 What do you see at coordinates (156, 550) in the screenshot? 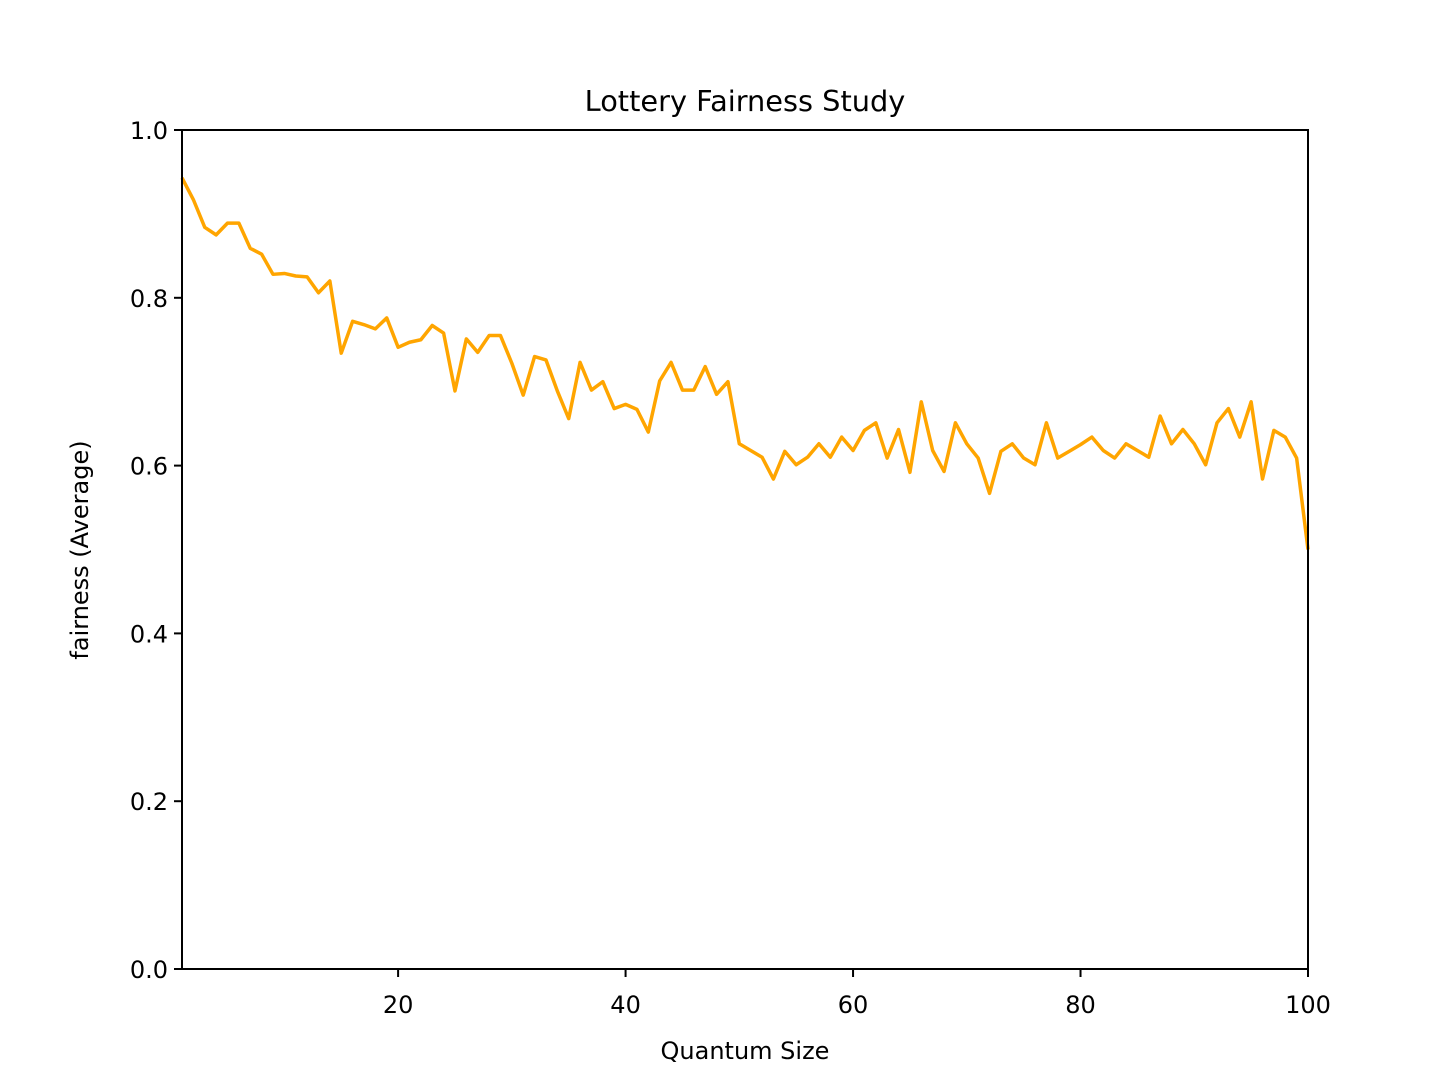
I see `y-axis-ticks: 0.0 0.2 0.4 0.6 0.8 1.0` at bounding box center [156, 550].